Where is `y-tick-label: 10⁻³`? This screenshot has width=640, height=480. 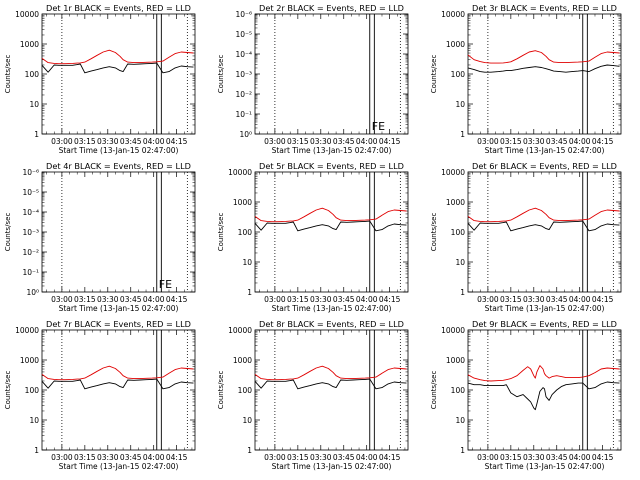 y-tick-label: 10⁻³ is located at coordinates (30, 232).